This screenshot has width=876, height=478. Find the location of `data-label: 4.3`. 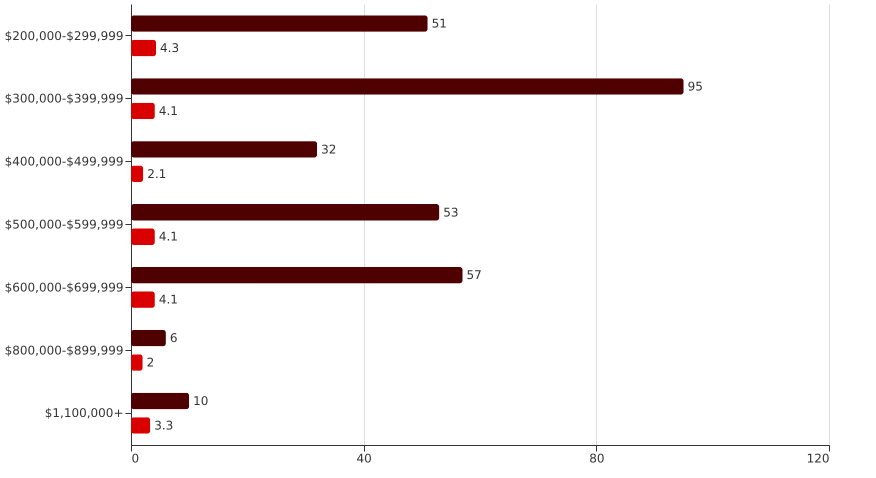

data-label: 4.3 is located at coordinates (170, 48).